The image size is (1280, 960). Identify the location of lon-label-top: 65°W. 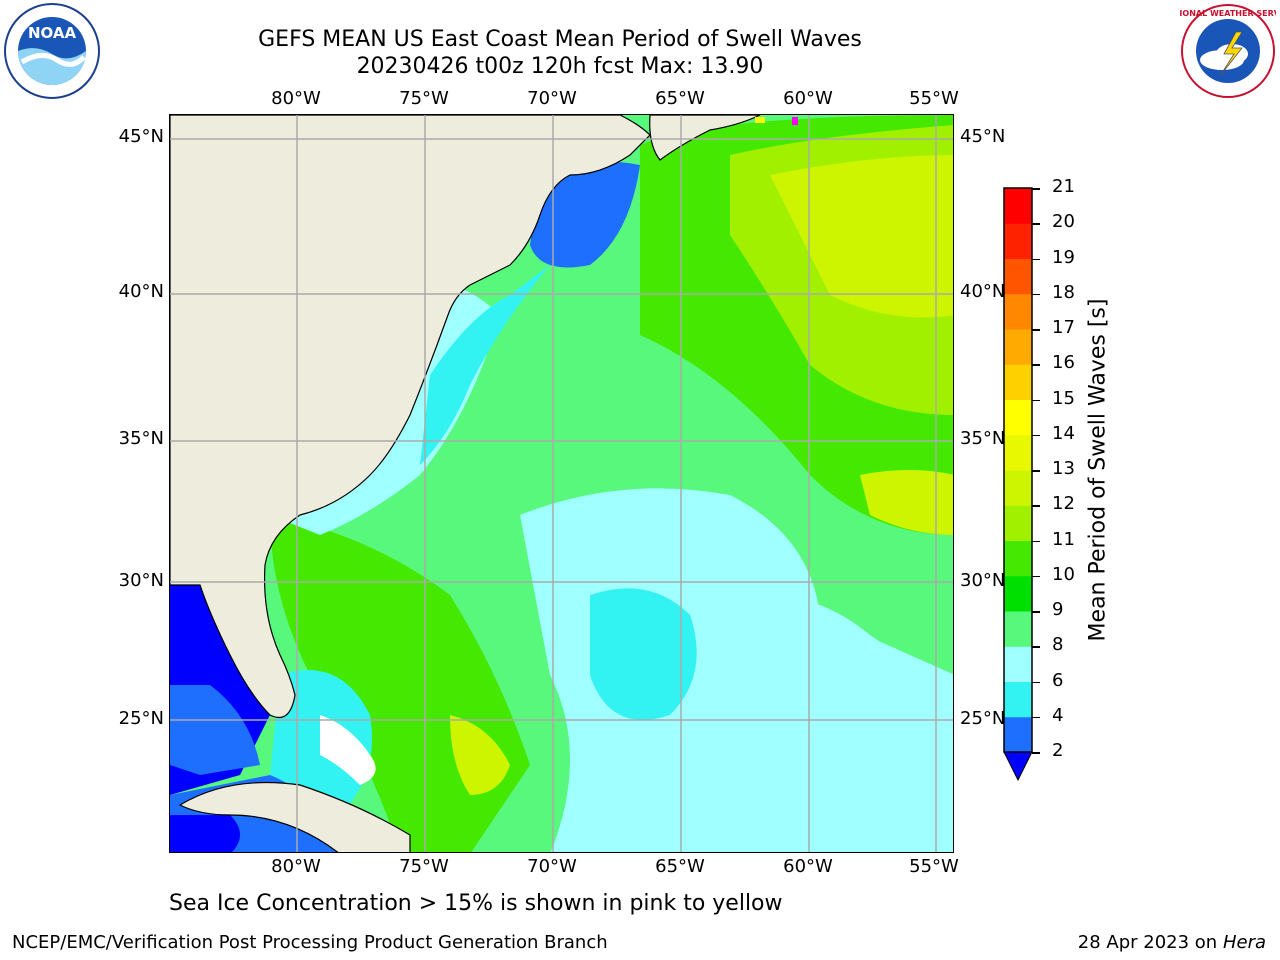
(680, 98).